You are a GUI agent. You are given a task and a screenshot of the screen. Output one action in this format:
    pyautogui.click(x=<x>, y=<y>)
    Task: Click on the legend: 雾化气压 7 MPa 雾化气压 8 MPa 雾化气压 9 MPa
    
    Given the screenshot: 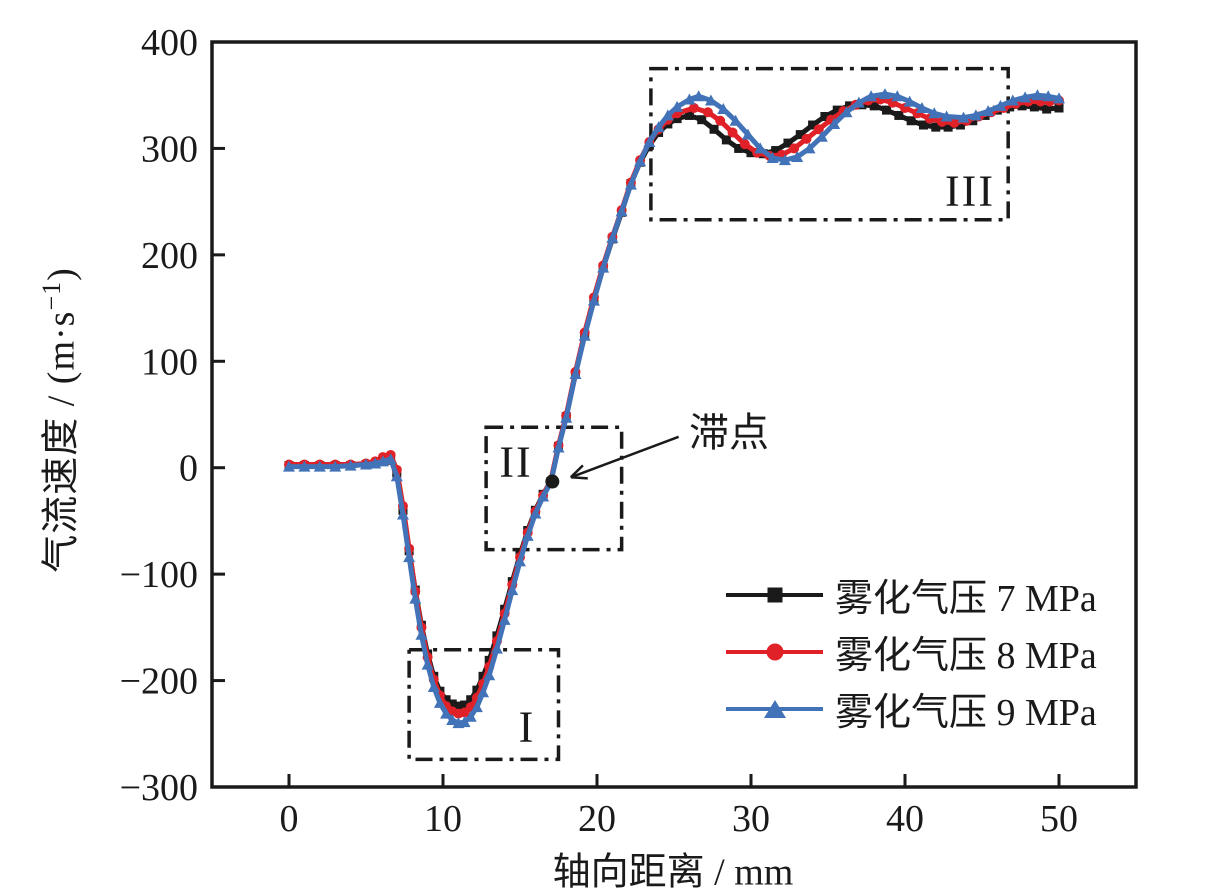 What is the action you would take?
    pyautogui.click(x=911, y=651)
    